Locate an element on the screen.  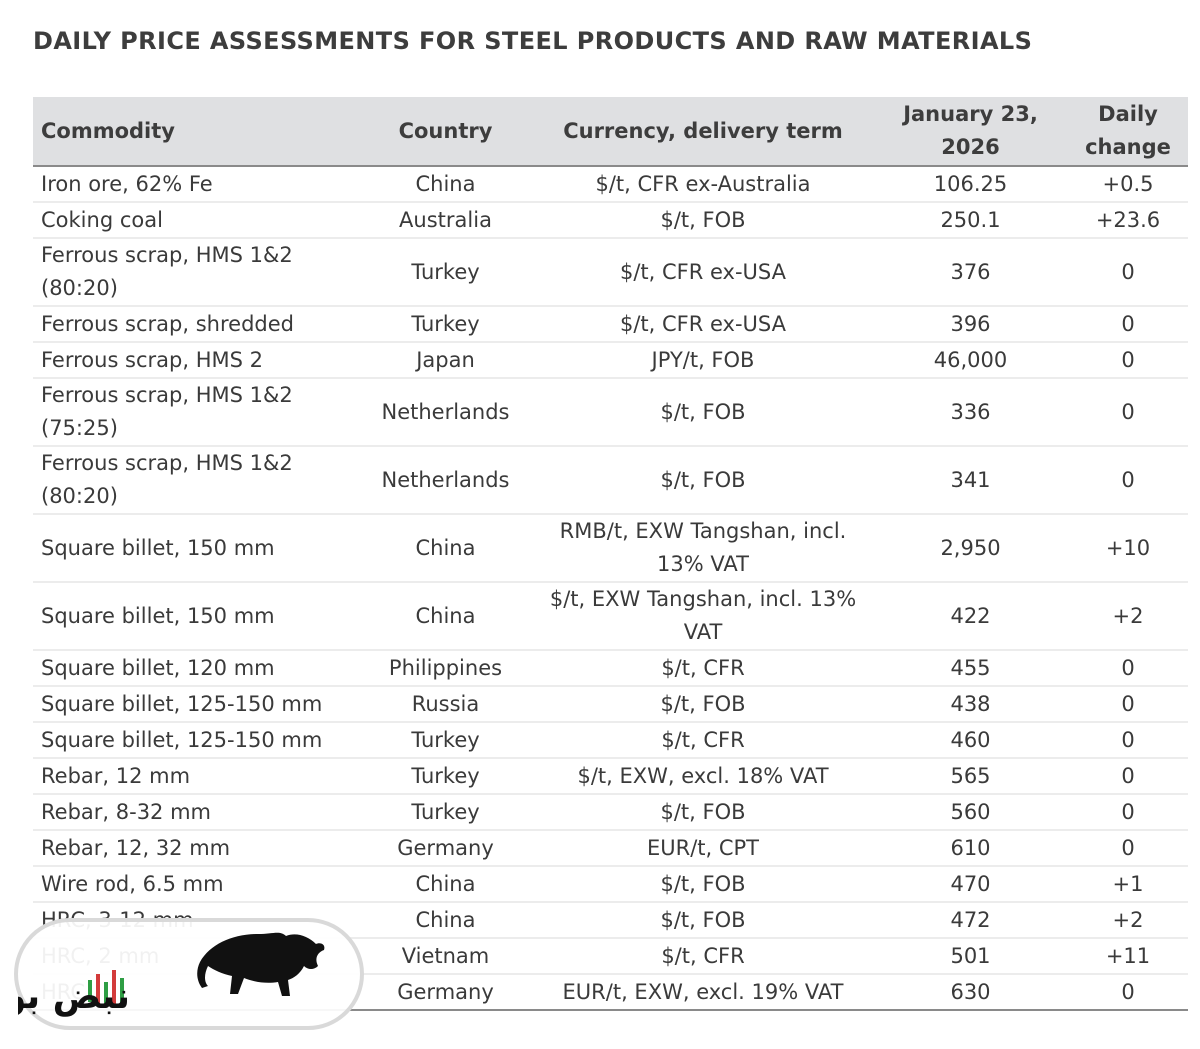
cell-price: 438 is located at coordinates (970, 704).